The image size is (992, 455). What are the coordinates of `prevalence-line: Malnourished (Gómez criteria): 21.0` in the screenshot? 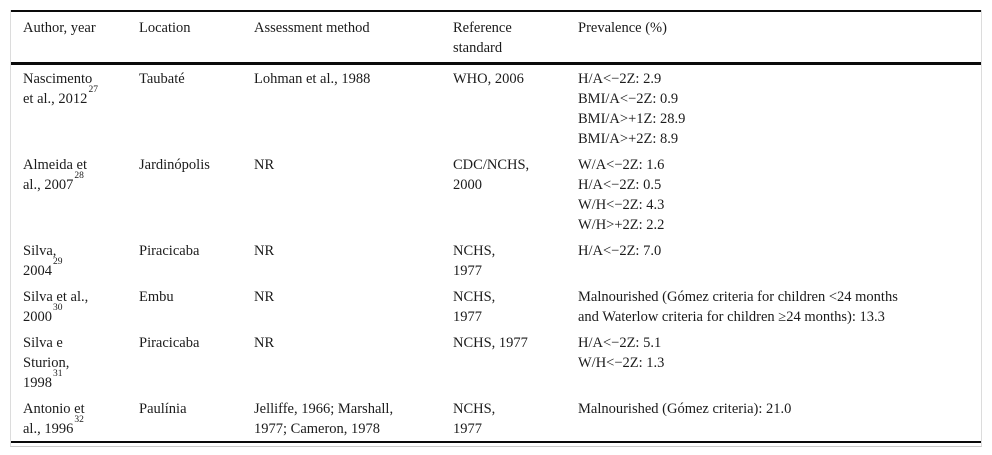 It's located at (685, 409).